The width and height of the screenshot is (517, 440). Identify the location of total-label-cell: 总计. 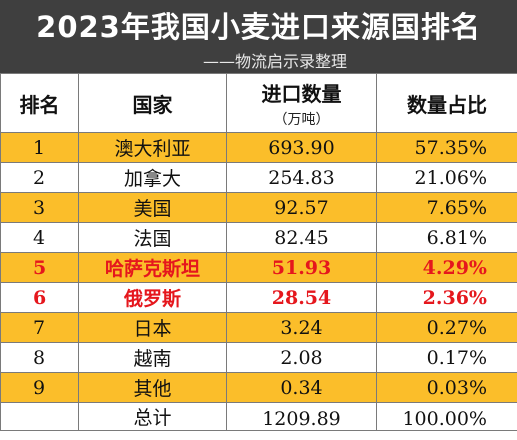
(152, 416).